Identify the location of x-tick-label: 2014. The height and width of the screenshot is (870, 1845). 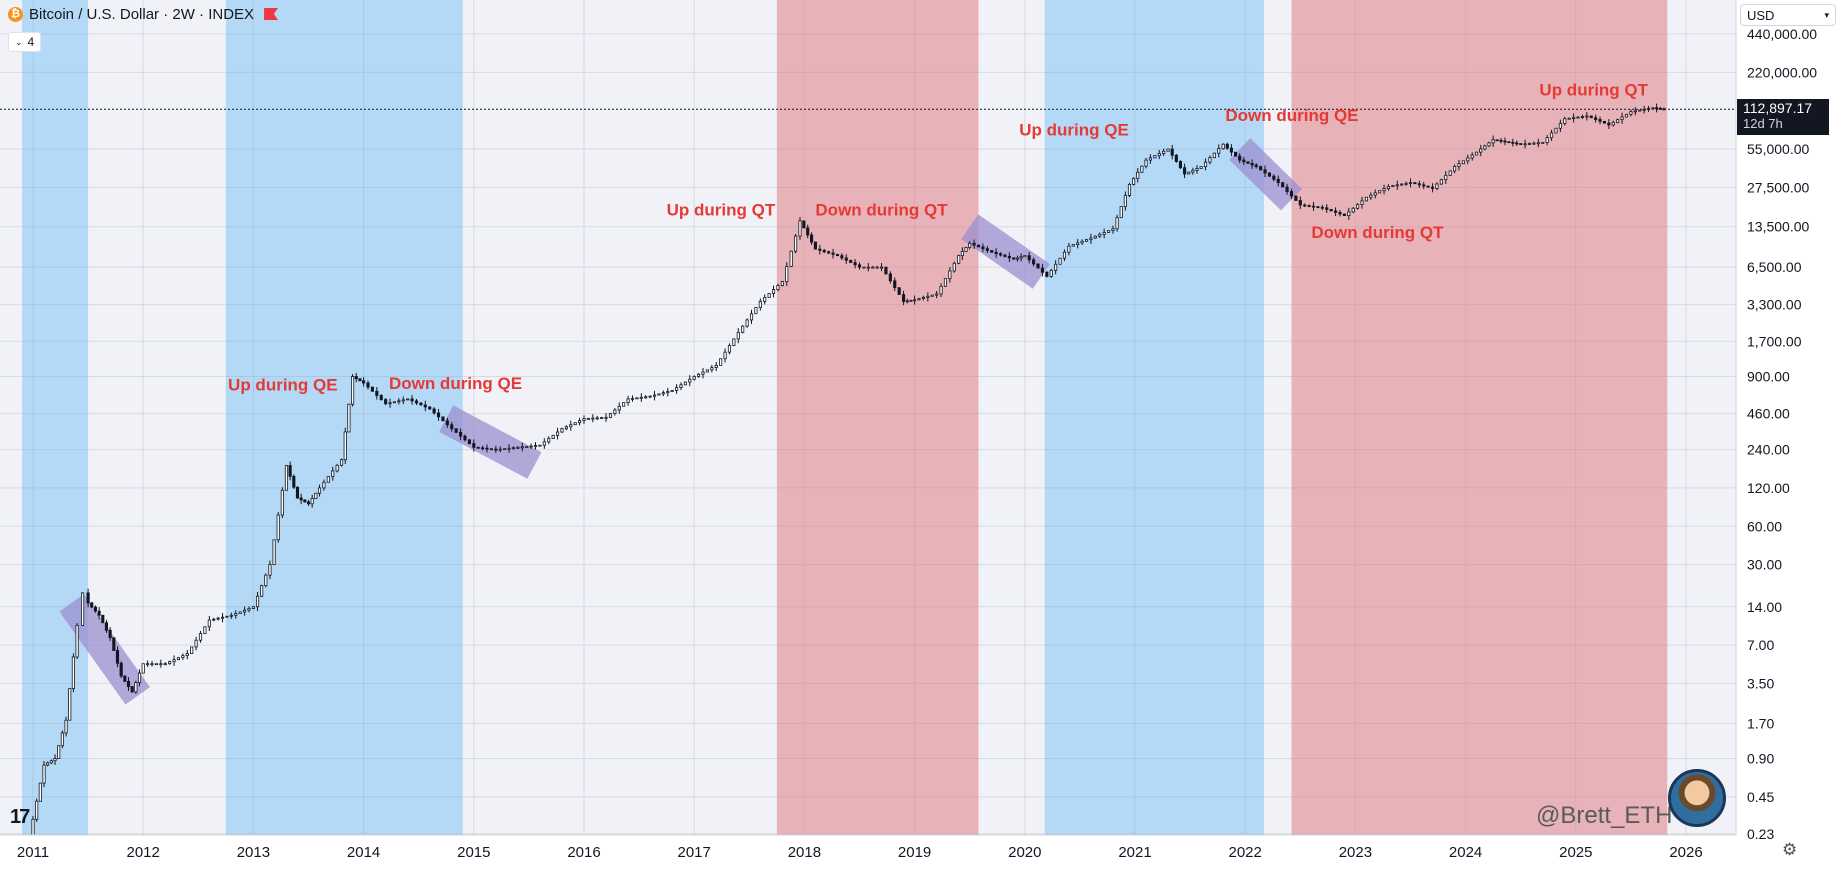
(363, 852).